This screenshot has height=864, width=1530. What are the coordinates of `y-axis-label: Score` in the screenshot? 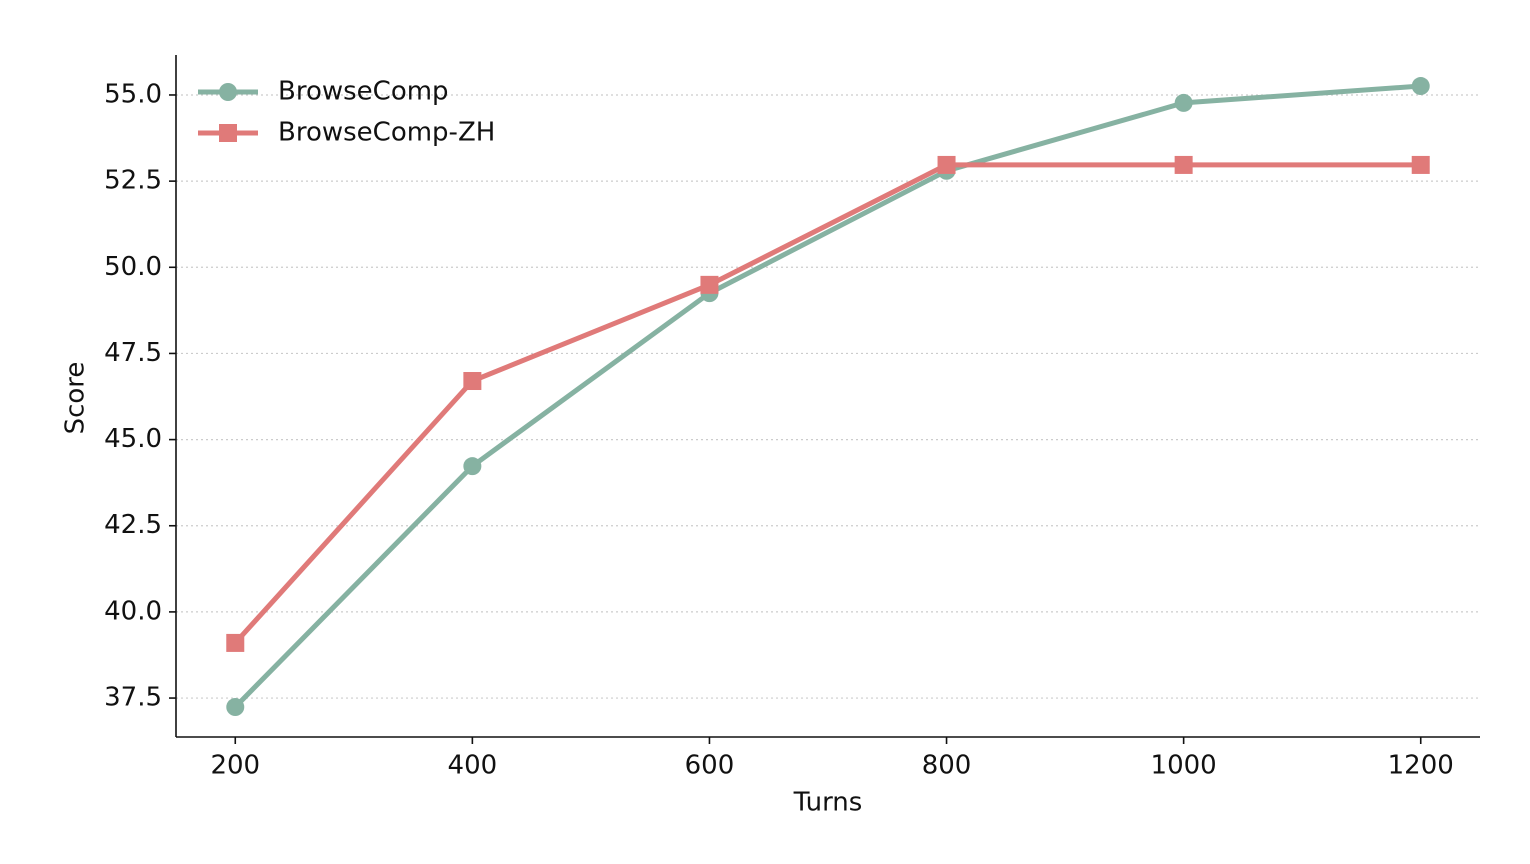 It's located at (76, 398).